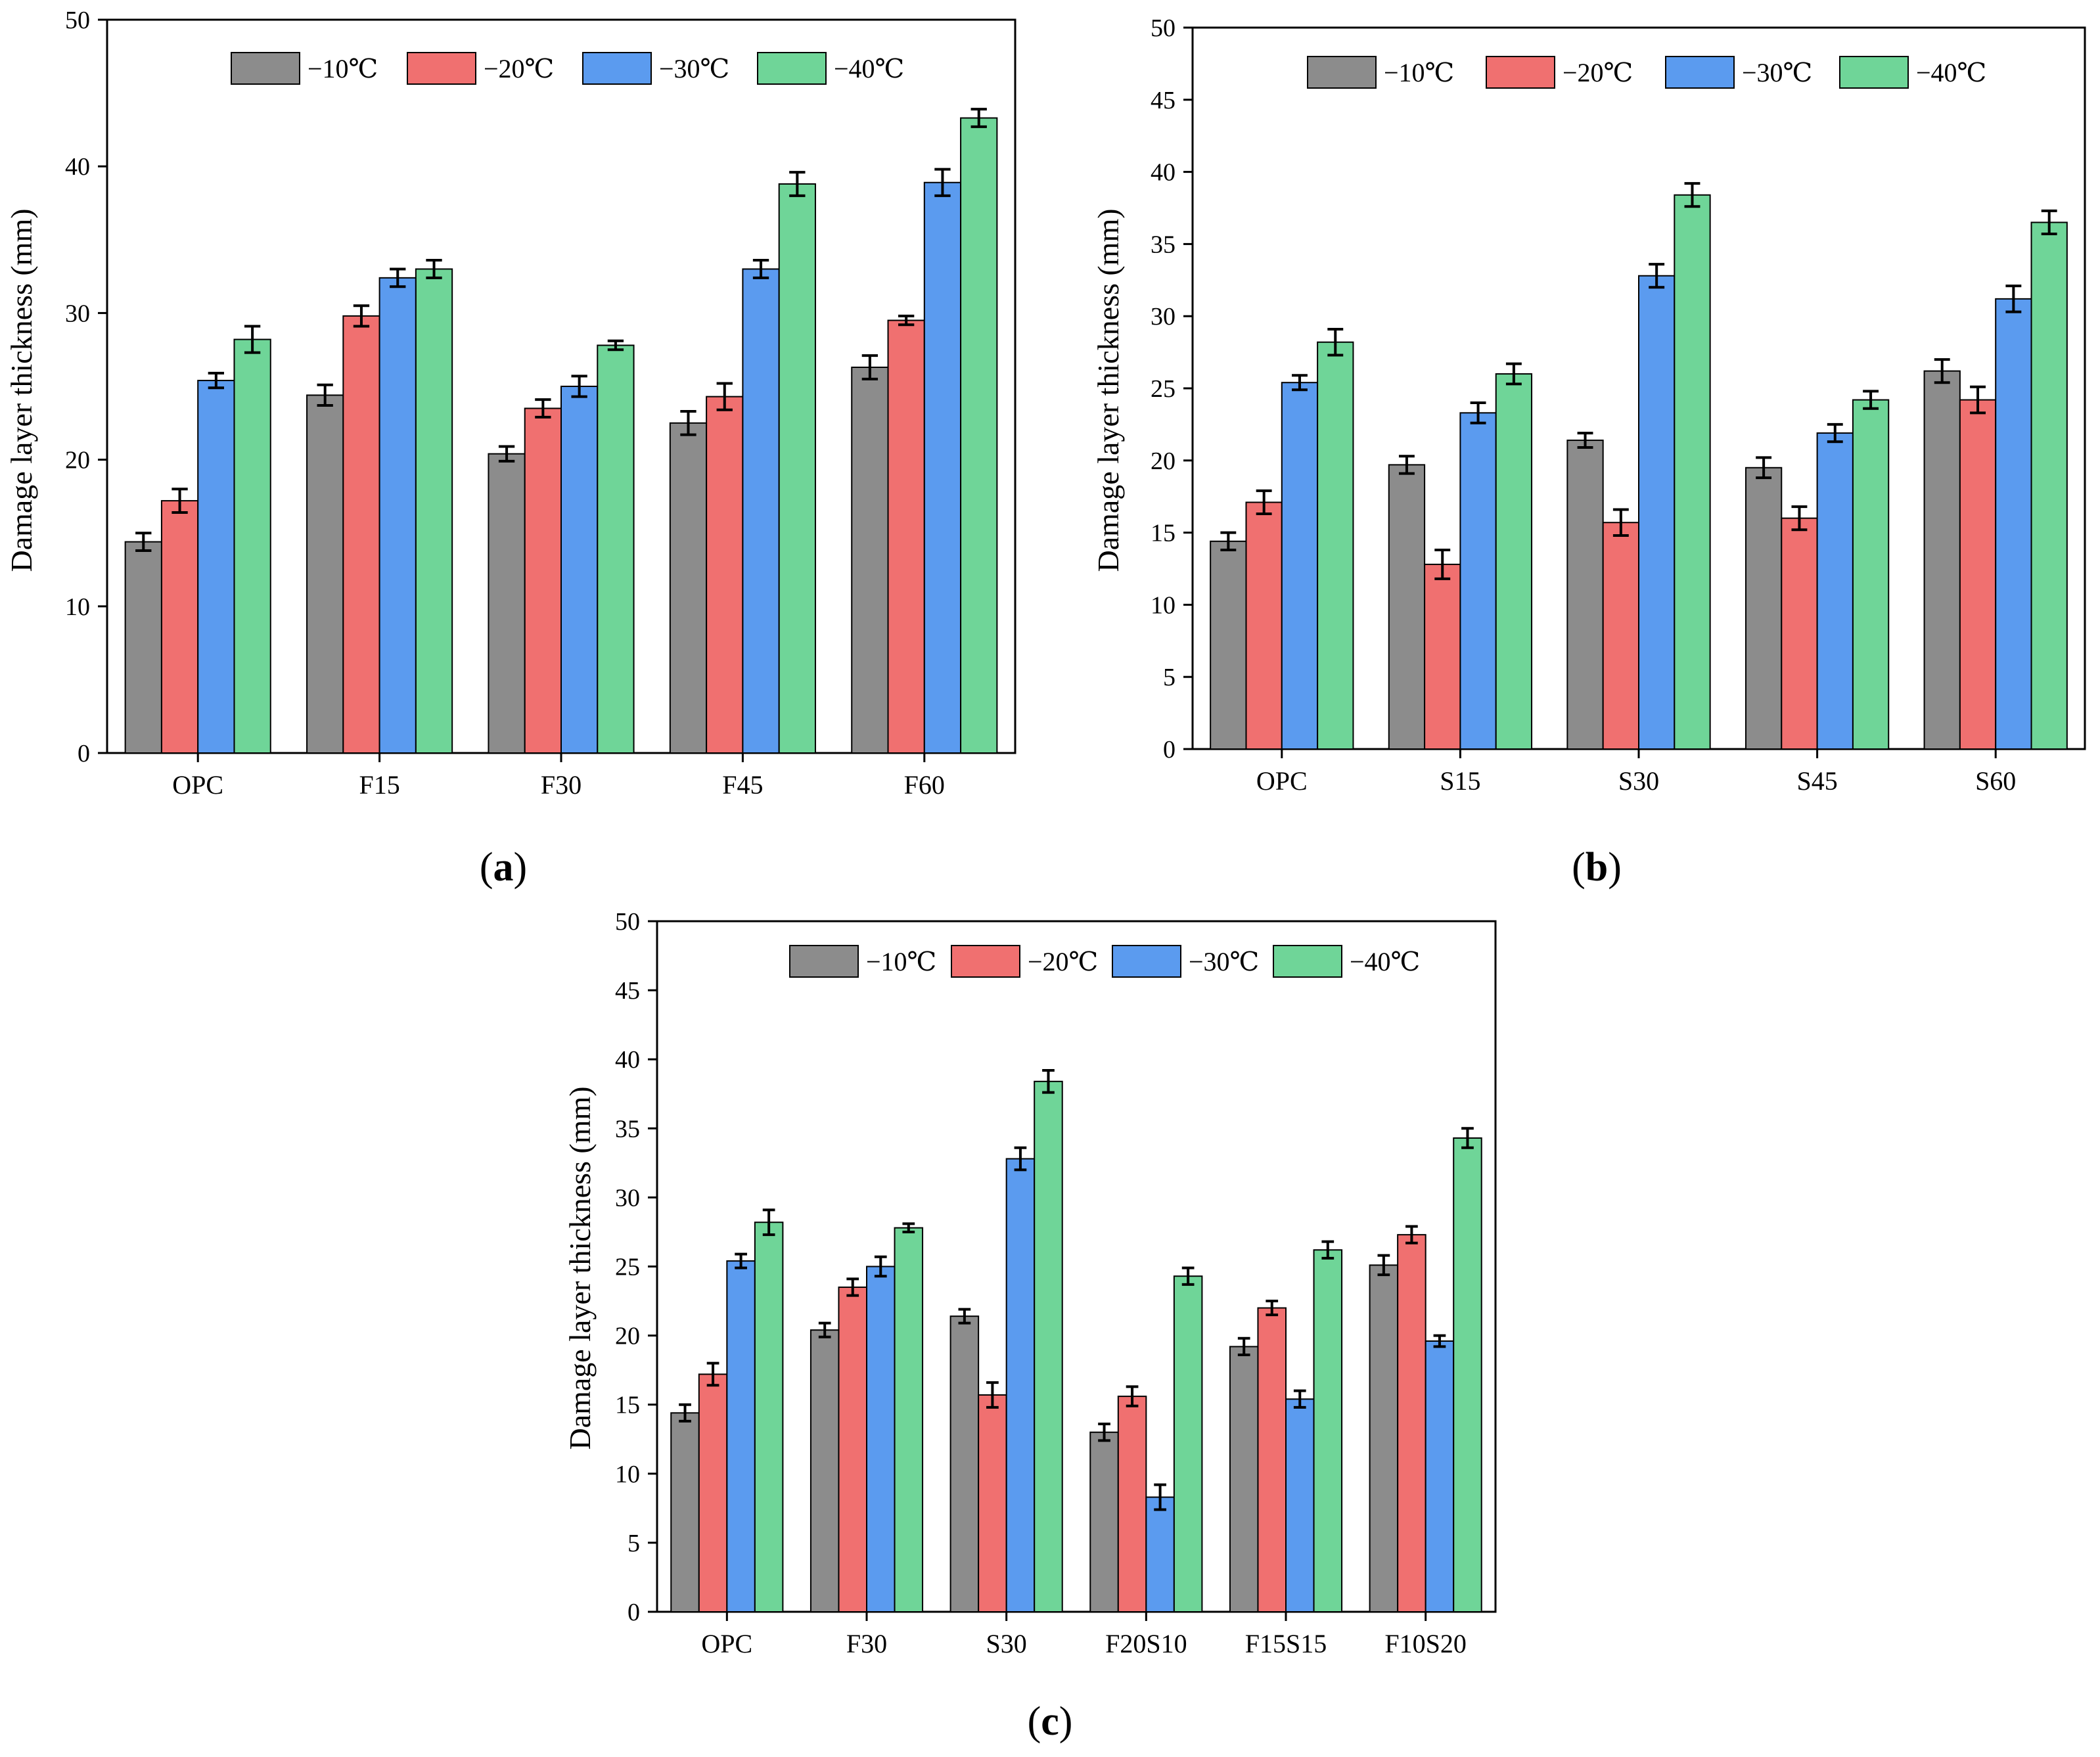 Image resolution: width=2100 pixels, height=1757 pixels. Describe the element at coordinates (1597, 868) in the screenshot. I see `panel-b-letter: b` at that location.